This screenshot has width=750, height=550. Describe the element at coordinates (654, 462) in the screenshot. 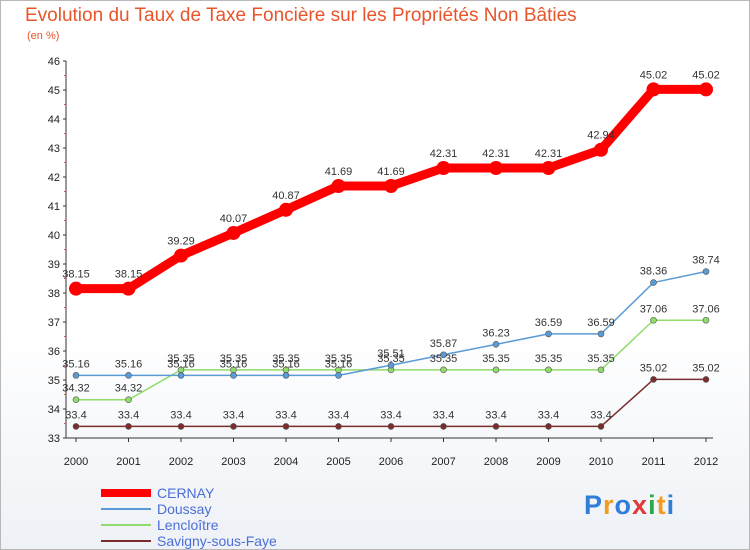

I see `x-tick-label: 2011` at that location.